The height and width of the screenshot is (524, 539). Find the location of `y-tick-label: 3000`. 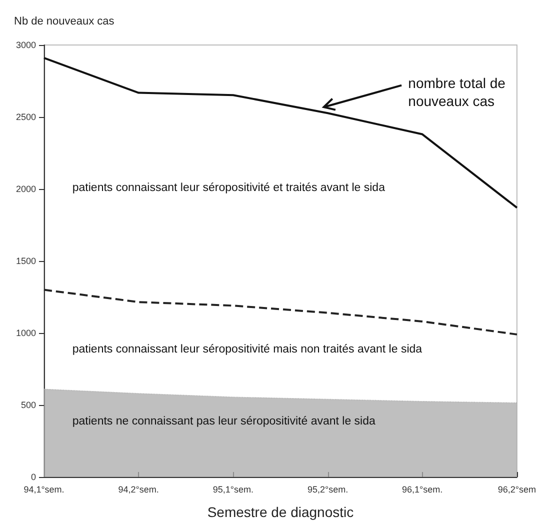

y-tick-label: 3000 is located at coordinates (26, 45).